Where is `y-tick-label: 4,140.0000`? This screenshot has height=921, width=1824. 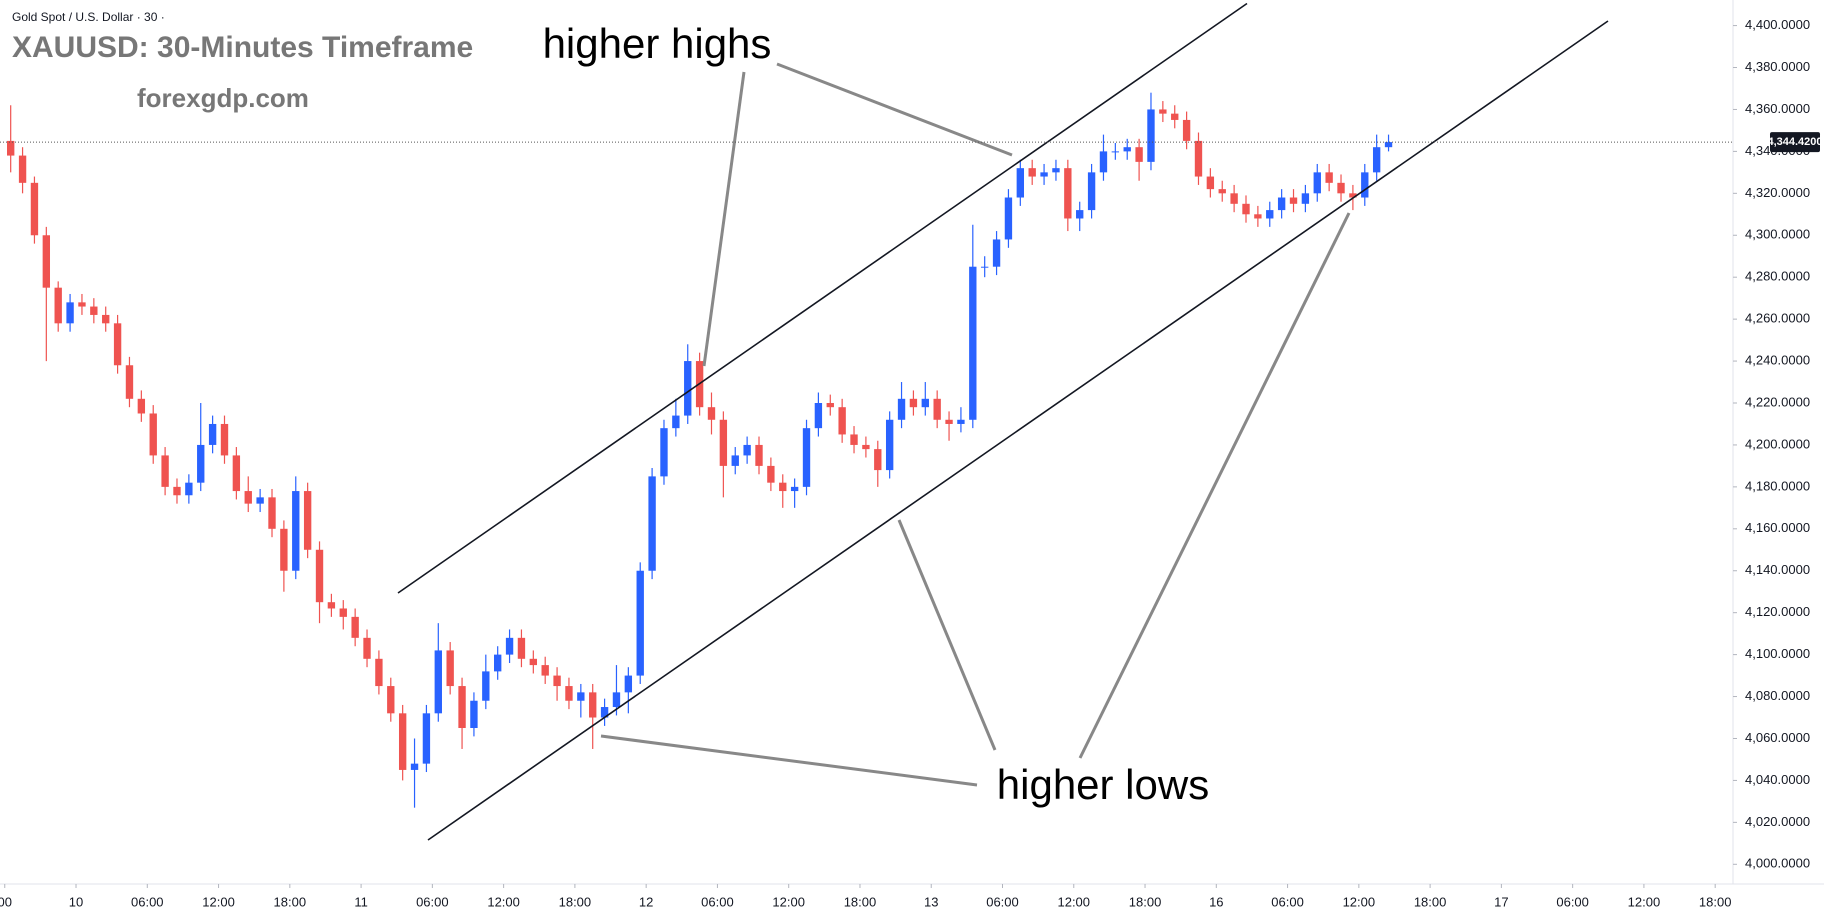
y-tick-label: 4,140.0000 is located at coordinates (1777, 569).